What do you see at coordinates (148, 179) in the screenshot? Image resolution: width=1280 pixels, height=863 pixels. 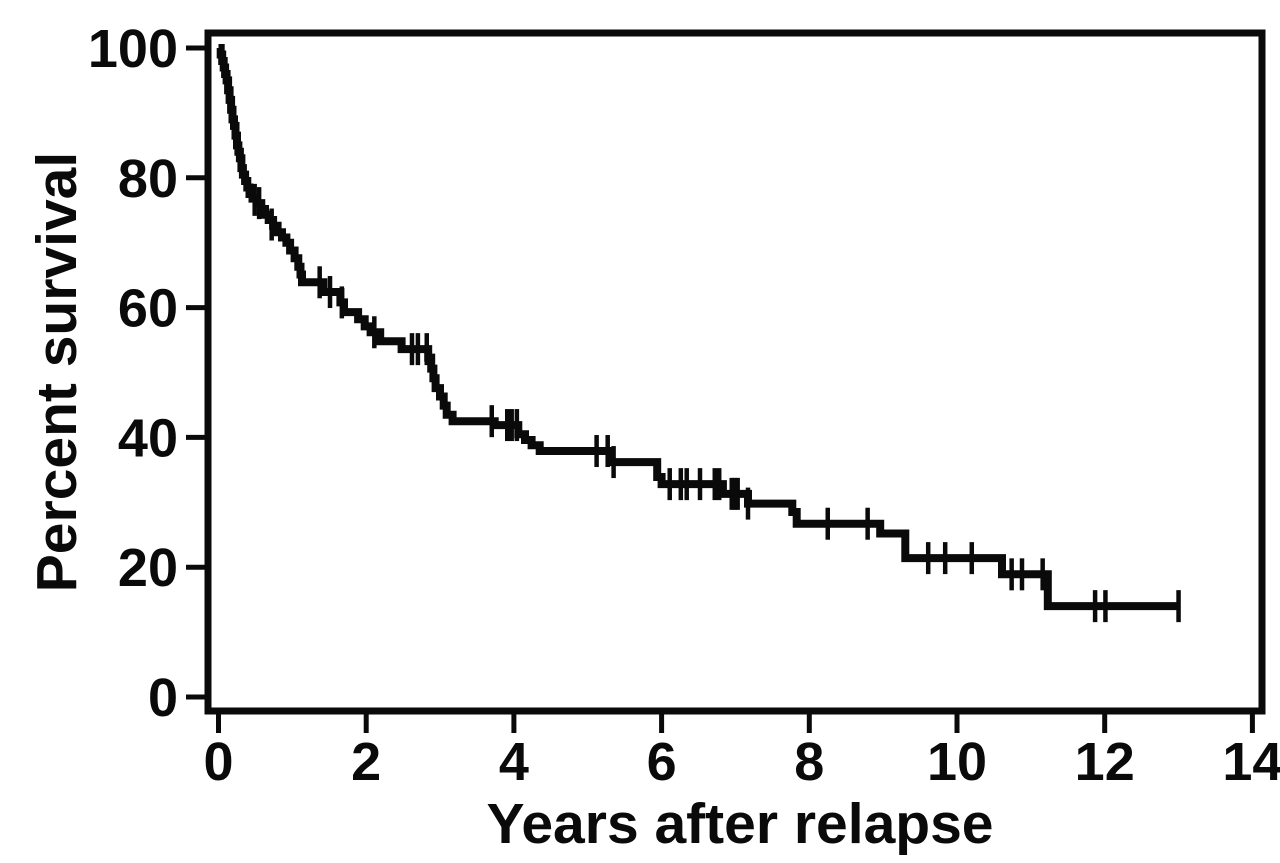 I see `y-axis-tick-label: 80` at bounding box center [148, 179].